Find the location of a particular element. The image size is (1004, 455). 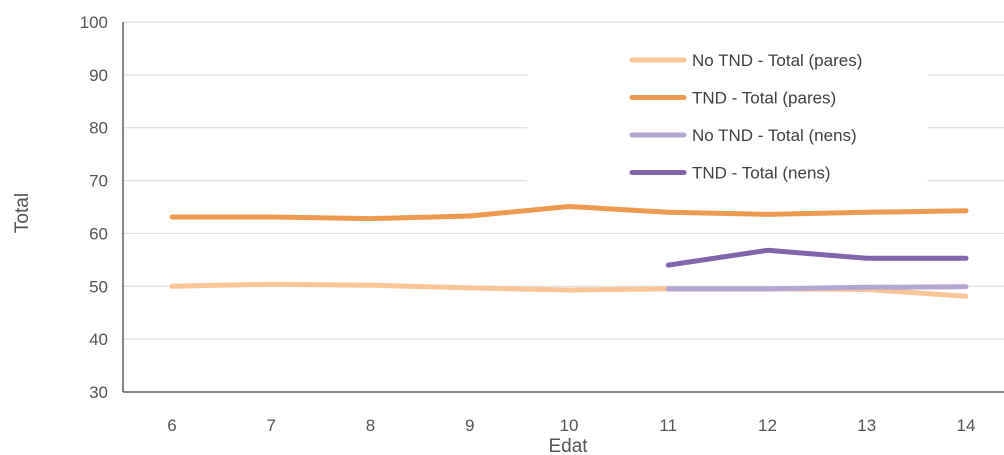

x-axis-title: Edat is located at coordinates (568, 445).